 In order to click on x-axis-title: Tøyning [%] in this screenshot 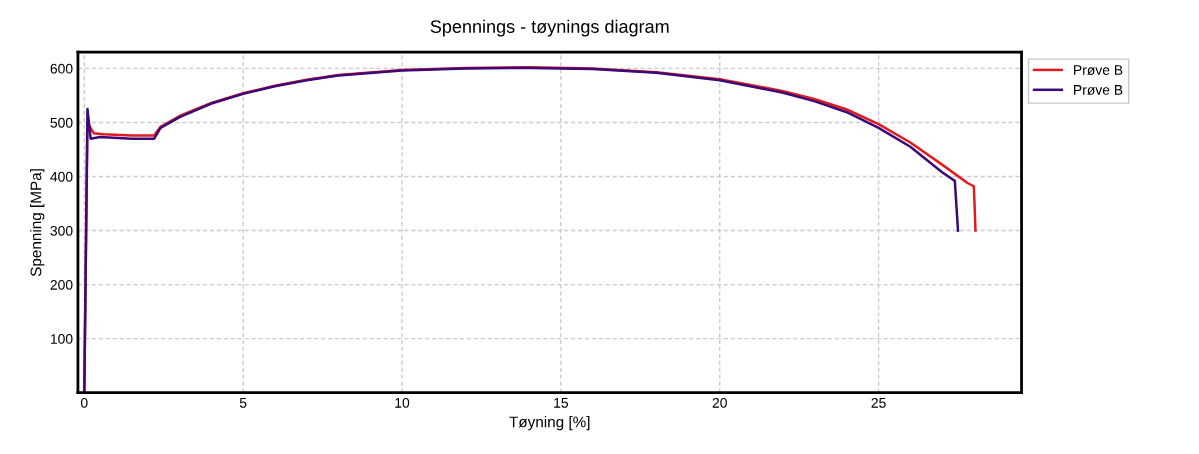, I will do `click(549, 423)`.